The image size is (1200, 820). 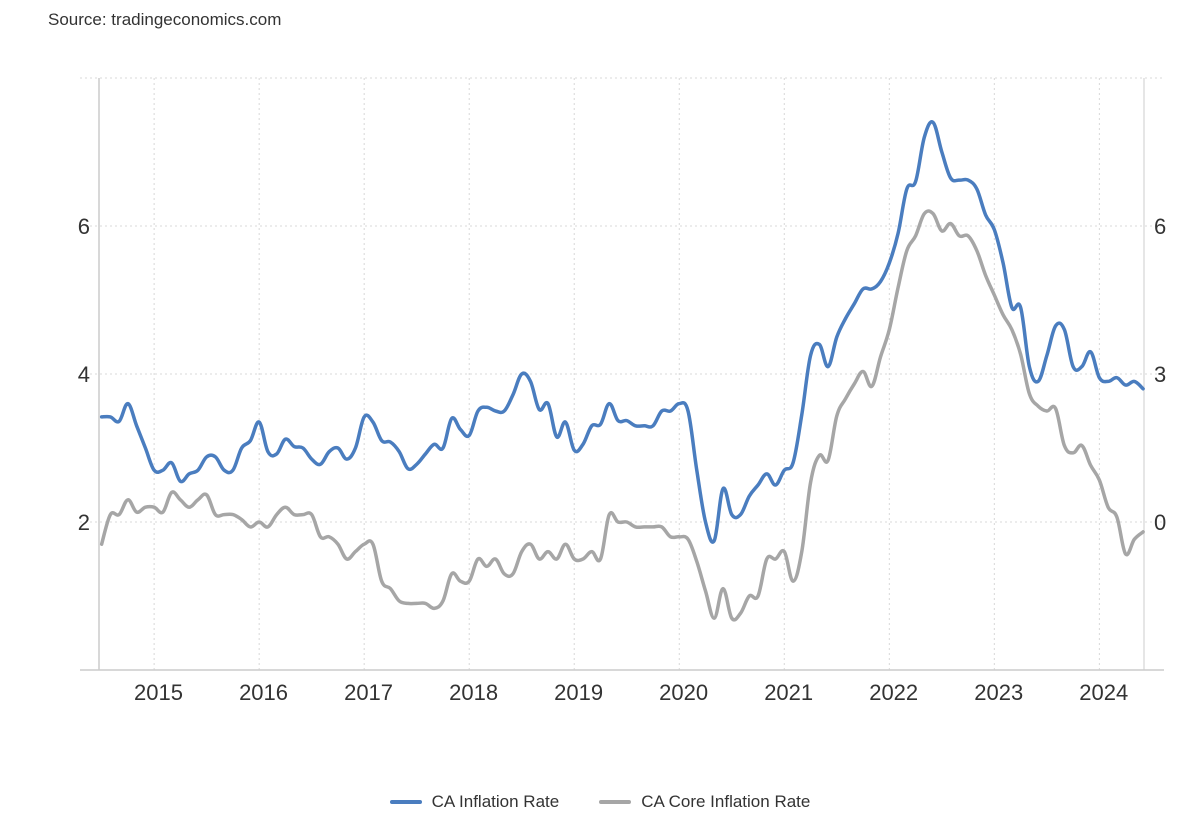 What do you see at coordinates (1160, 522) in the screenshot?
I see `y-right-tick-label: 0` at bounding box center [1160, 522].